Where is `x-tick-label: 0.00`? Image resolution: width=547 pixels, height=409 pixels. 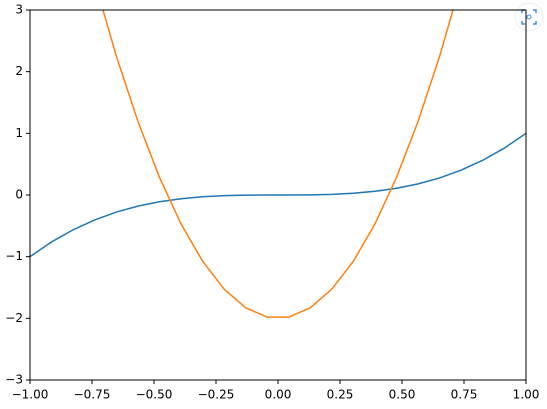 x-tick-label: 0.00 is located at coordinates (278, 395).